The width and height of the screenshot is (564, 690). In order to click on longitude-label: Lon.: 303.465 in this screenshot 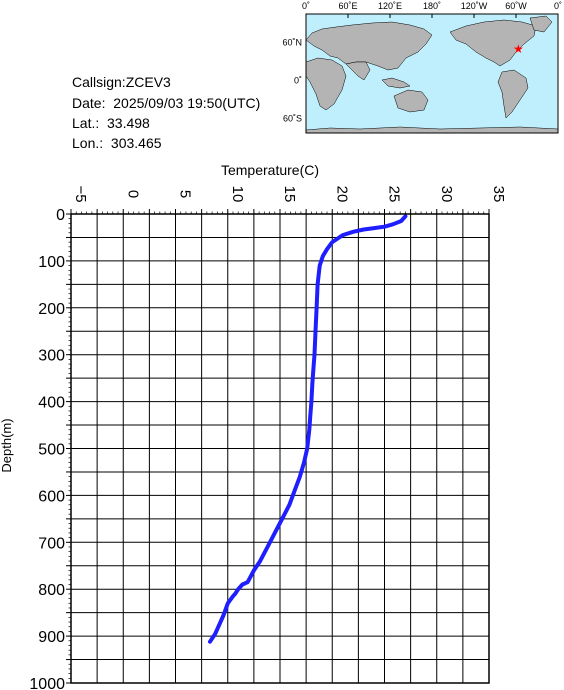, I will do `click(117, 143)`.